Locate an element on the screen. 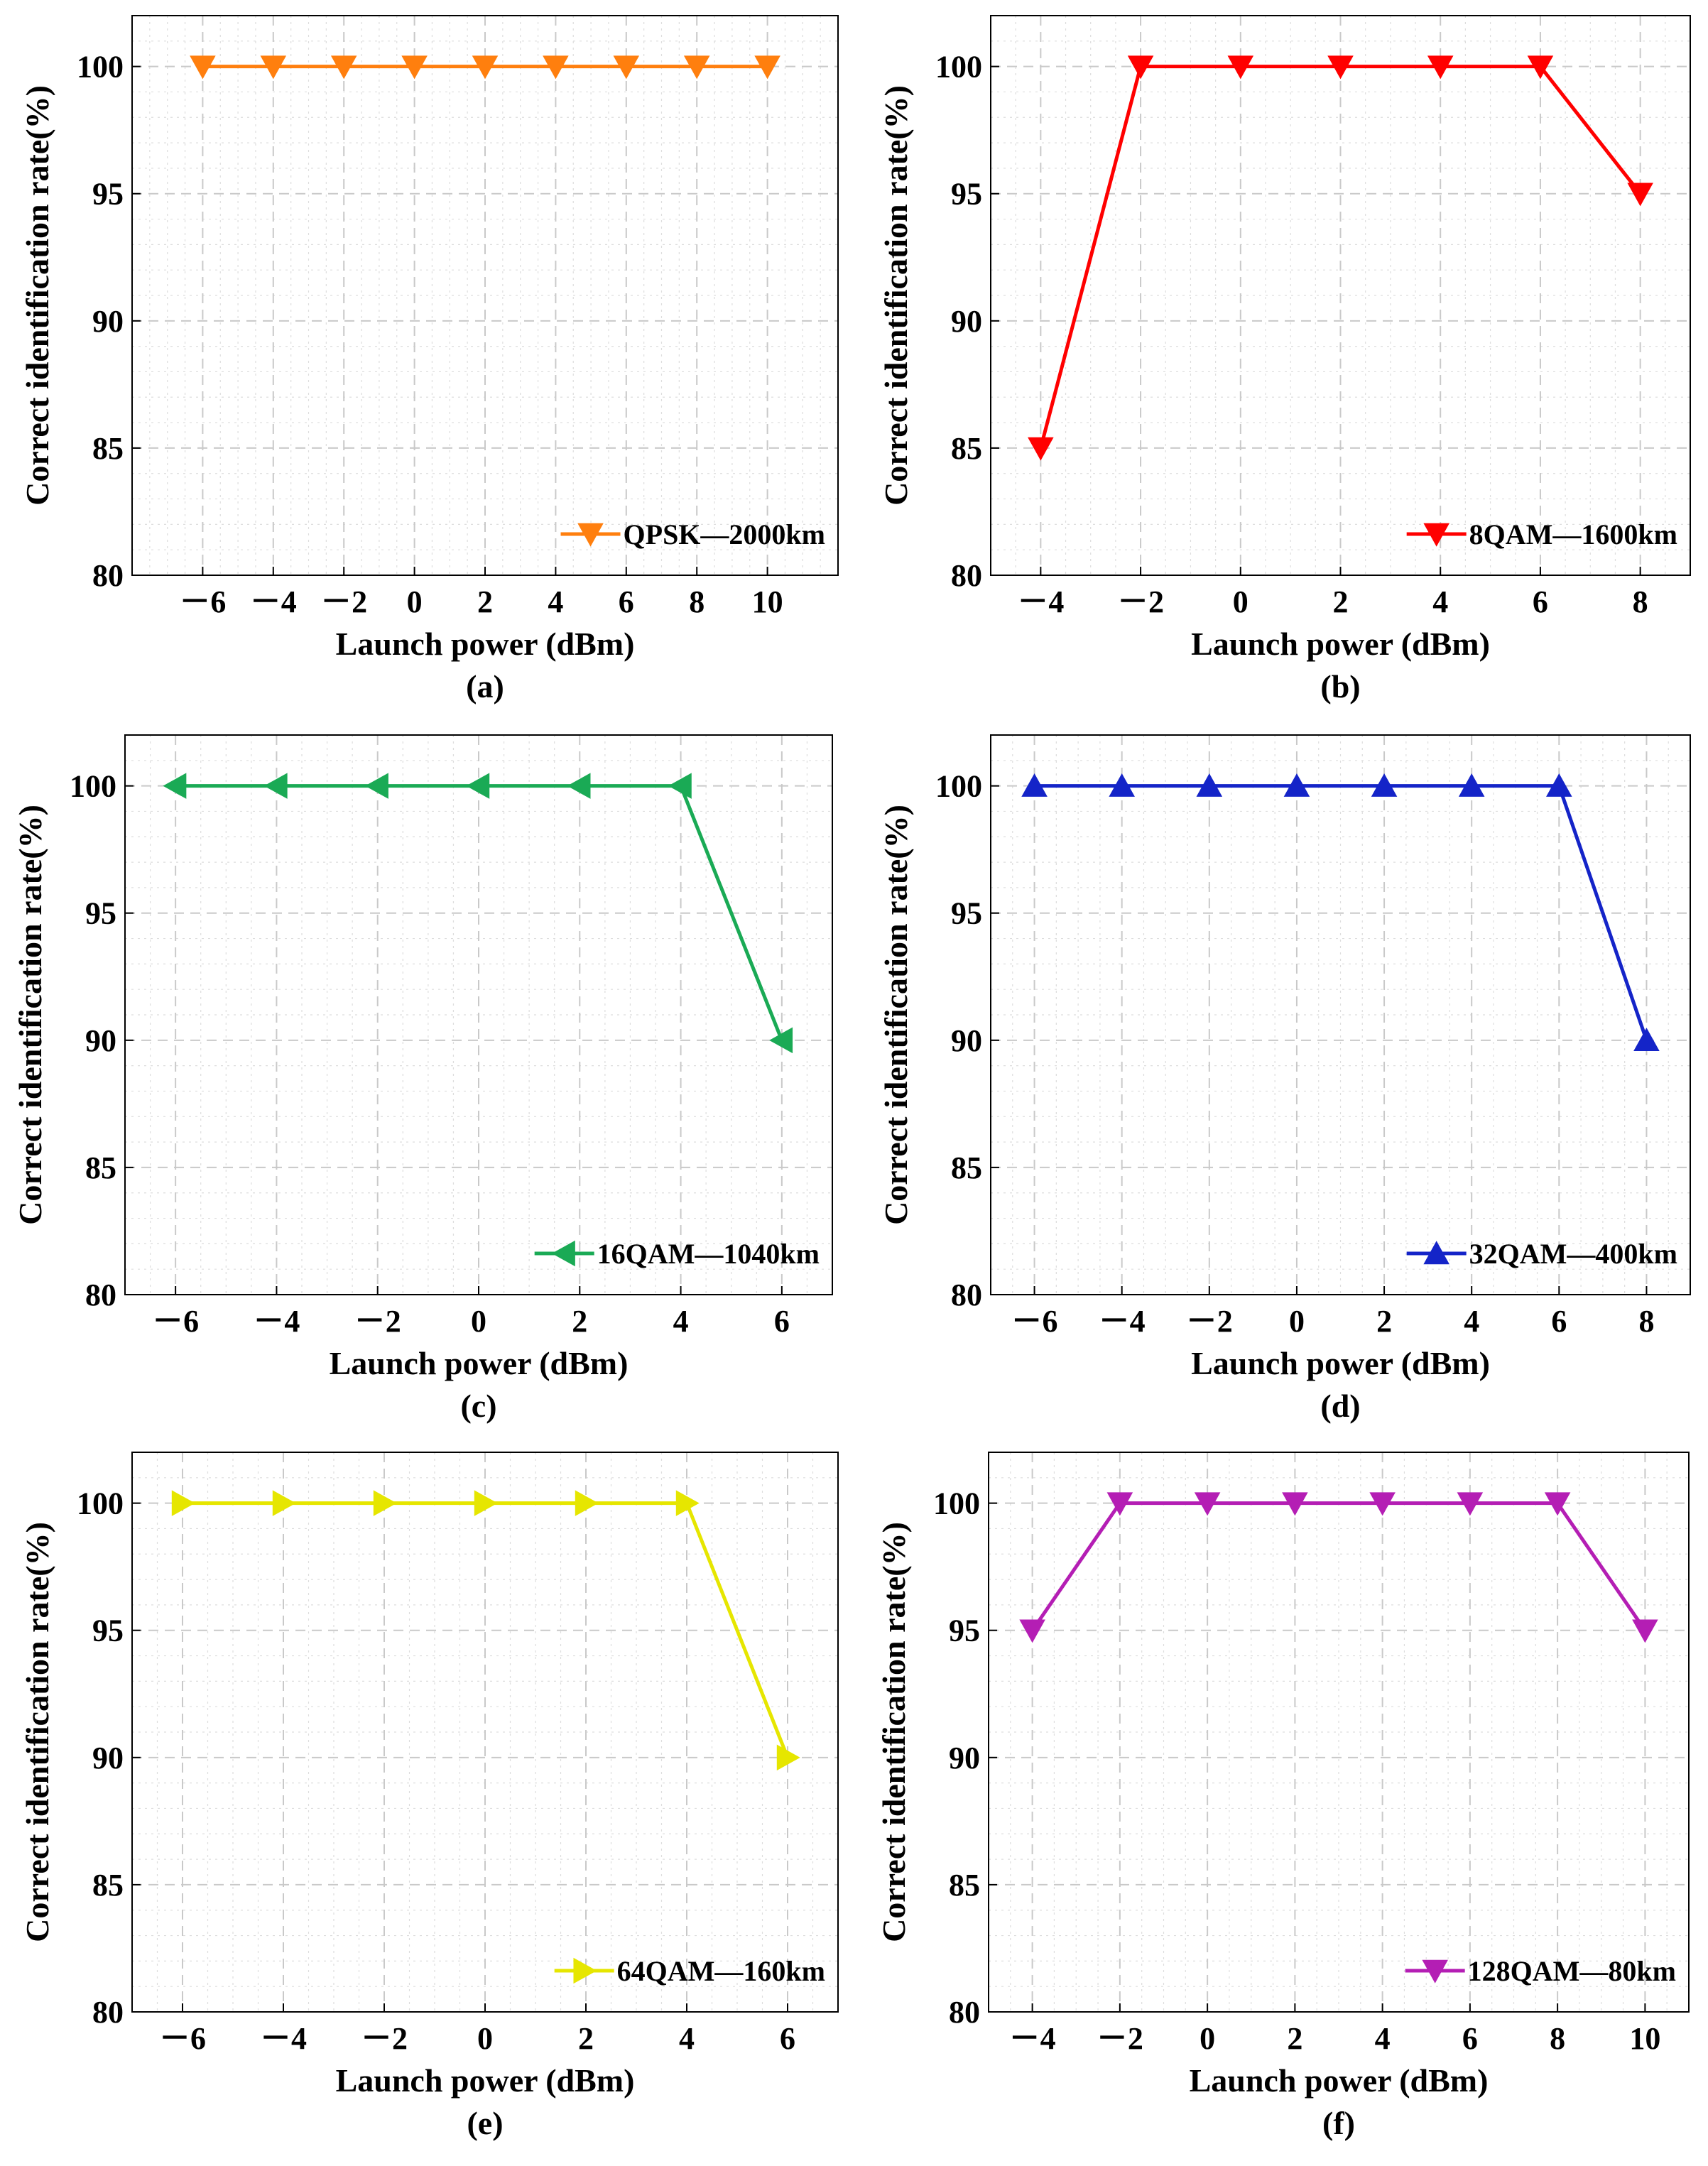 Image resolution: width=1708 pixels, height=2166 pixels. series-line is located at coordinates (1339, 1566).